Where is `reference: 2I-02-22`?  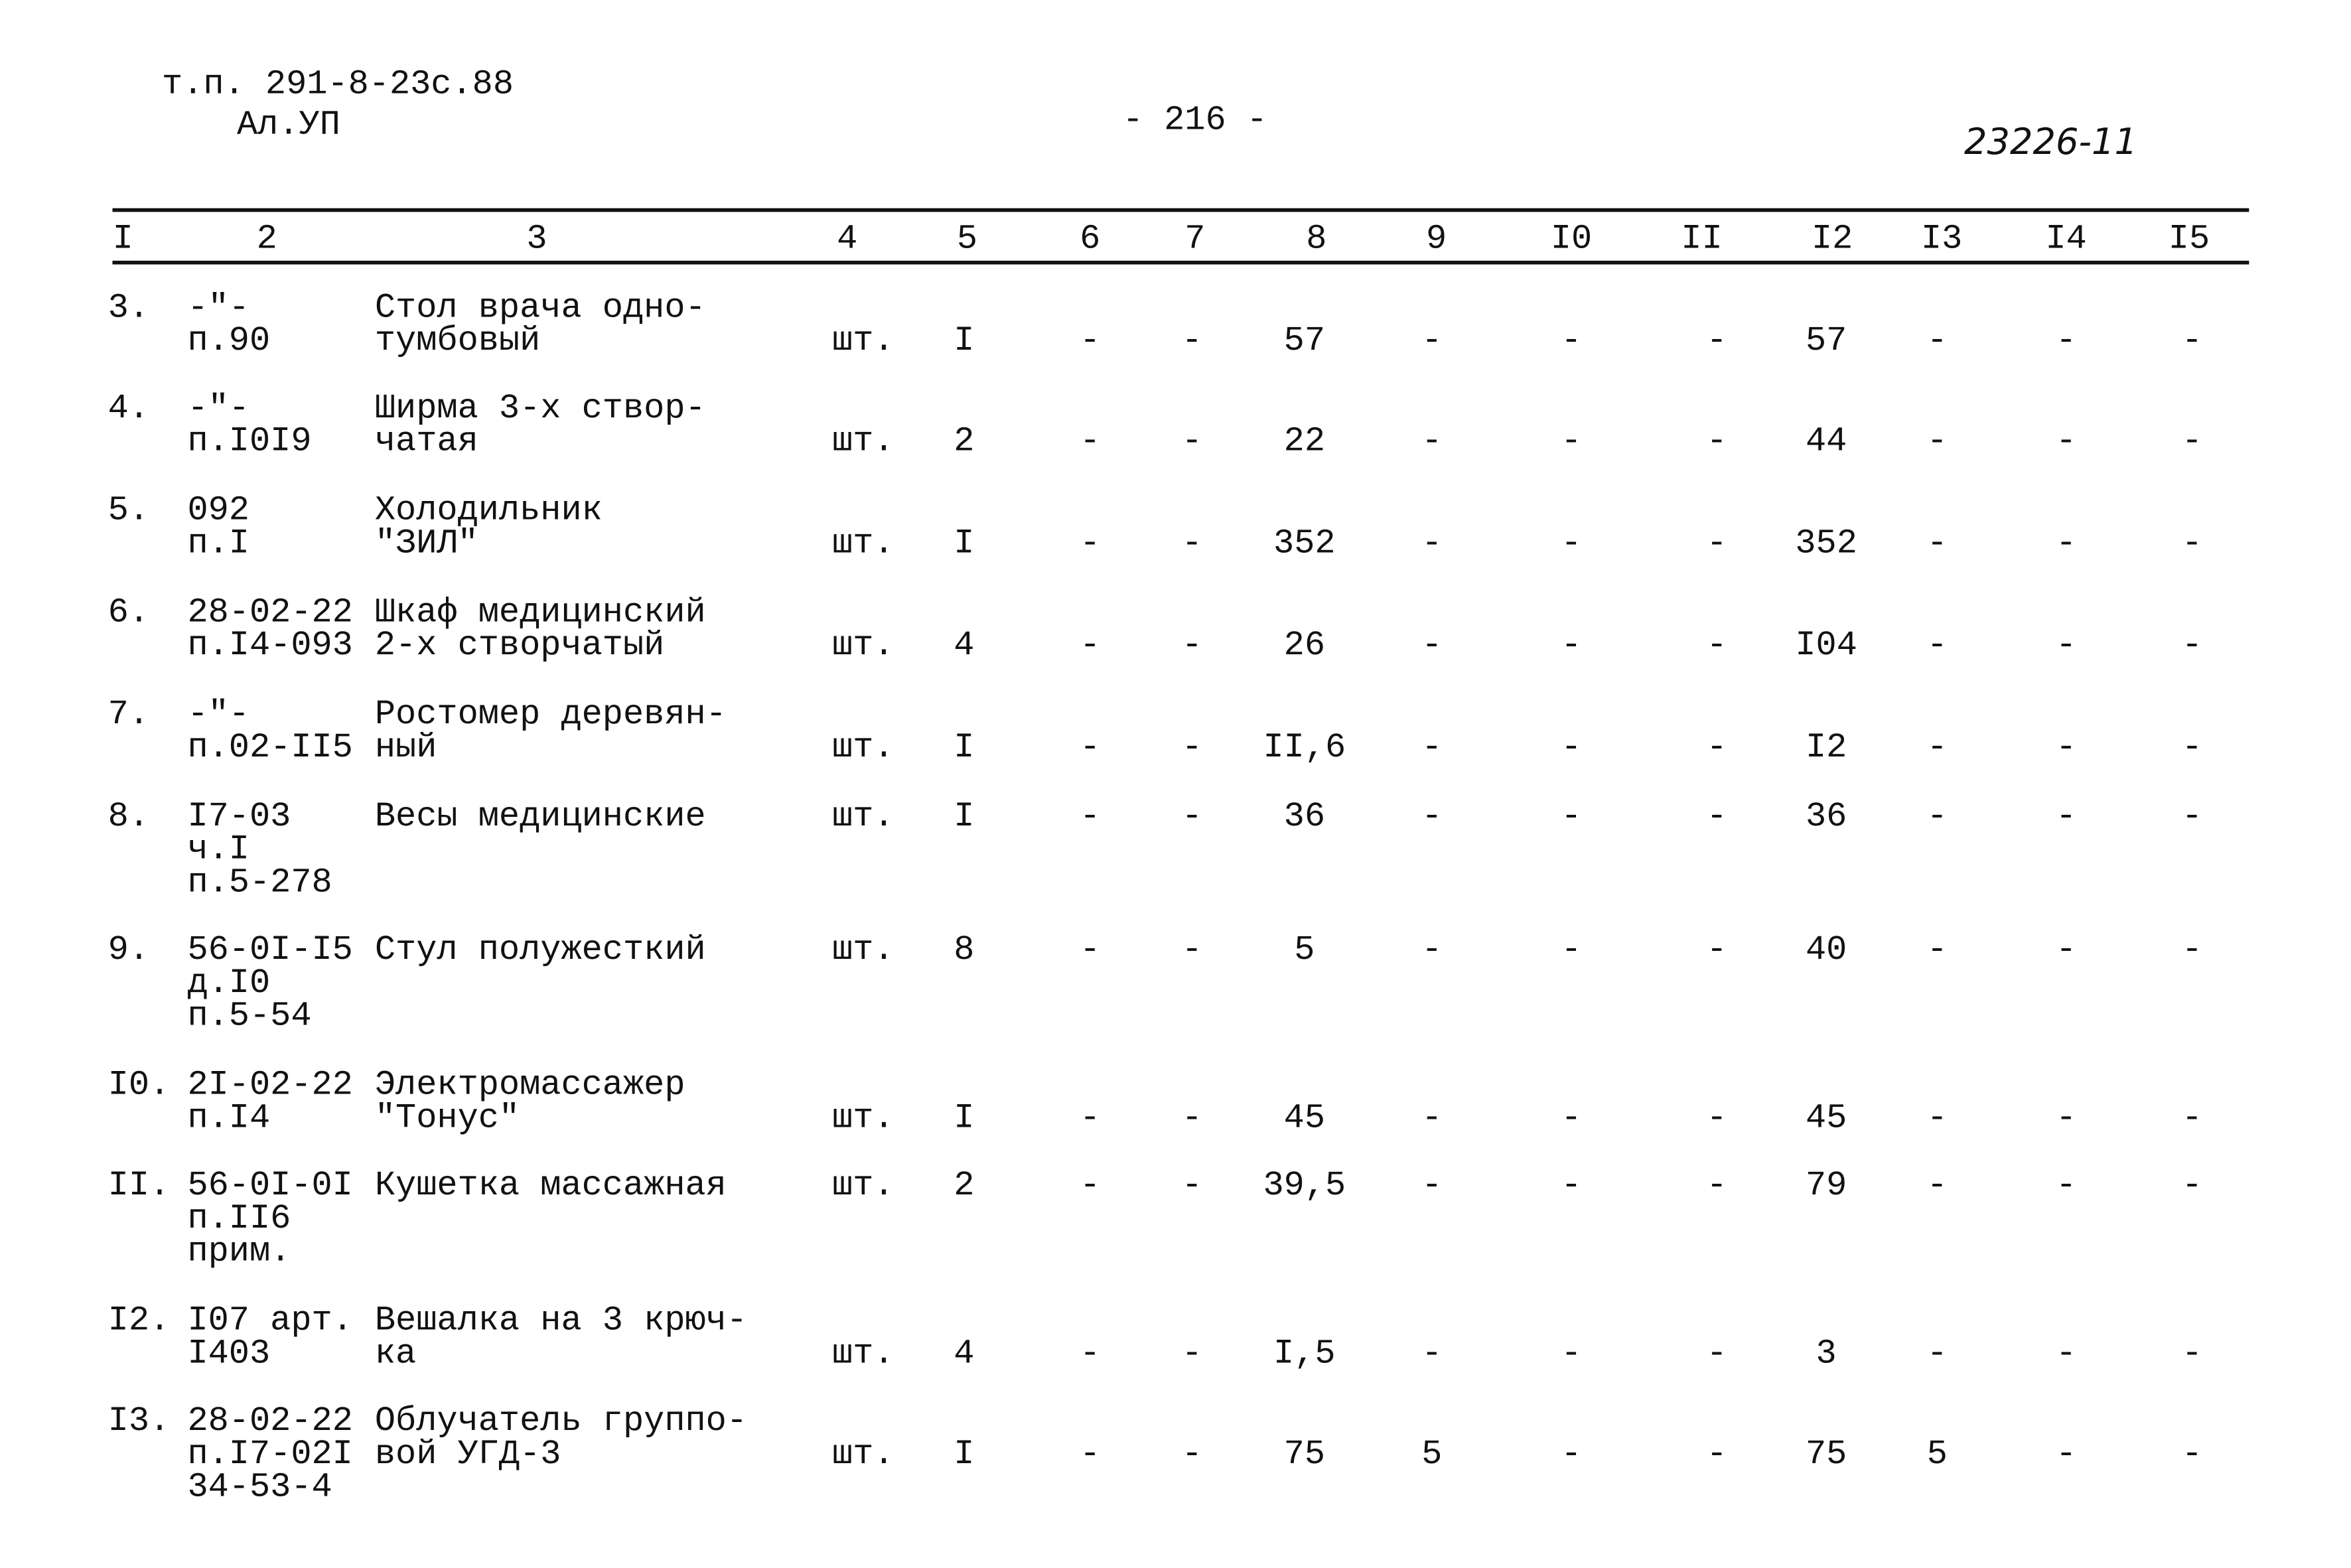 reference: 2I-02-22 is located at coordinates (269, 1085).